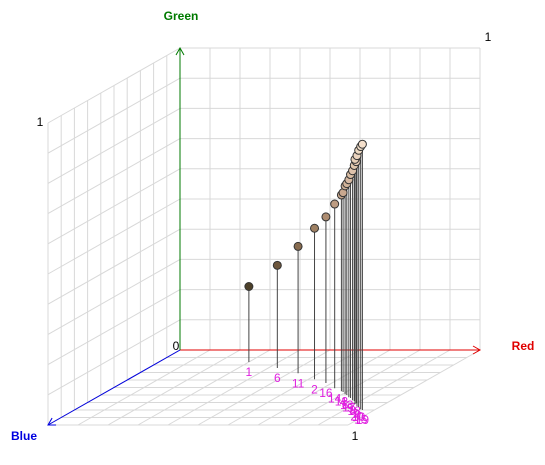  I want to click on z-max-label: 1, so click(355, 436).